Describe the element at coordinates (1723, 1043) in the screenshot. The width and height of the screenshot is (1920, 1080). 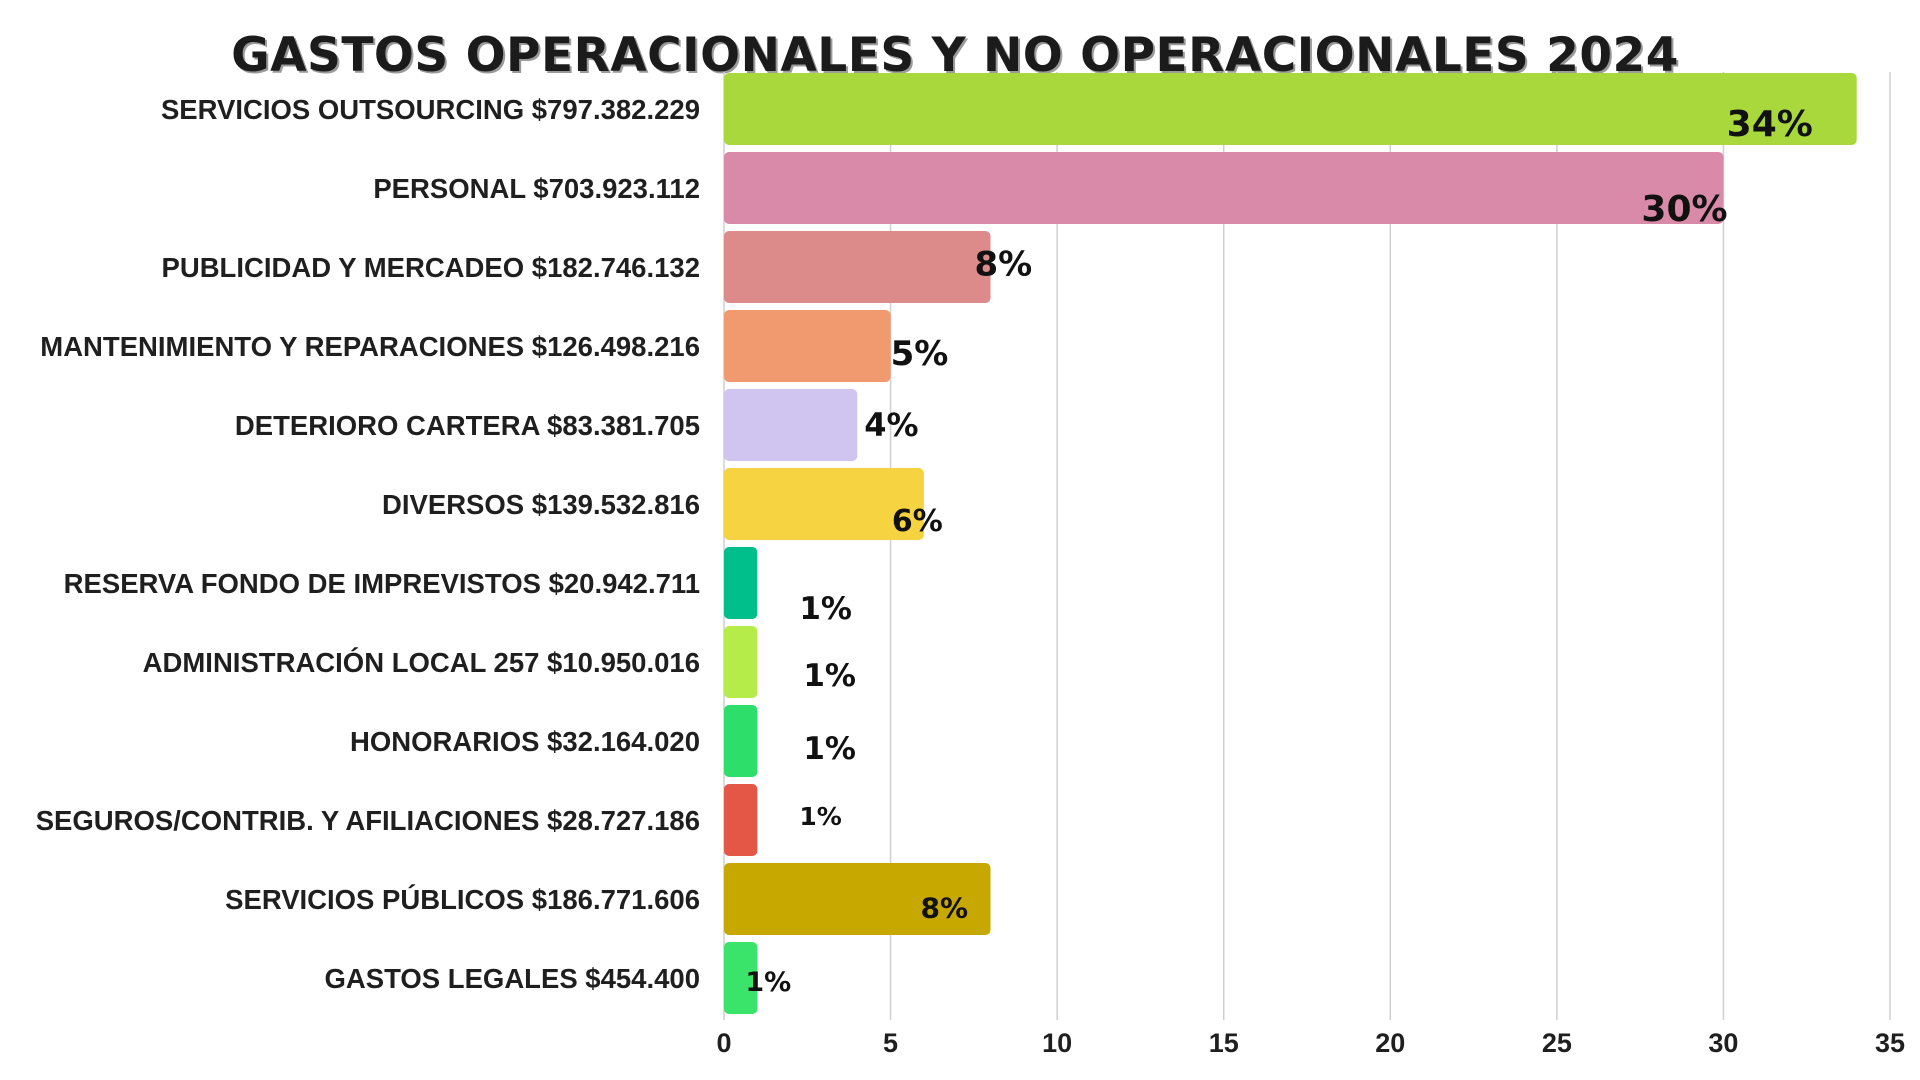
I see `x-tick-label-30: 30` at that location.